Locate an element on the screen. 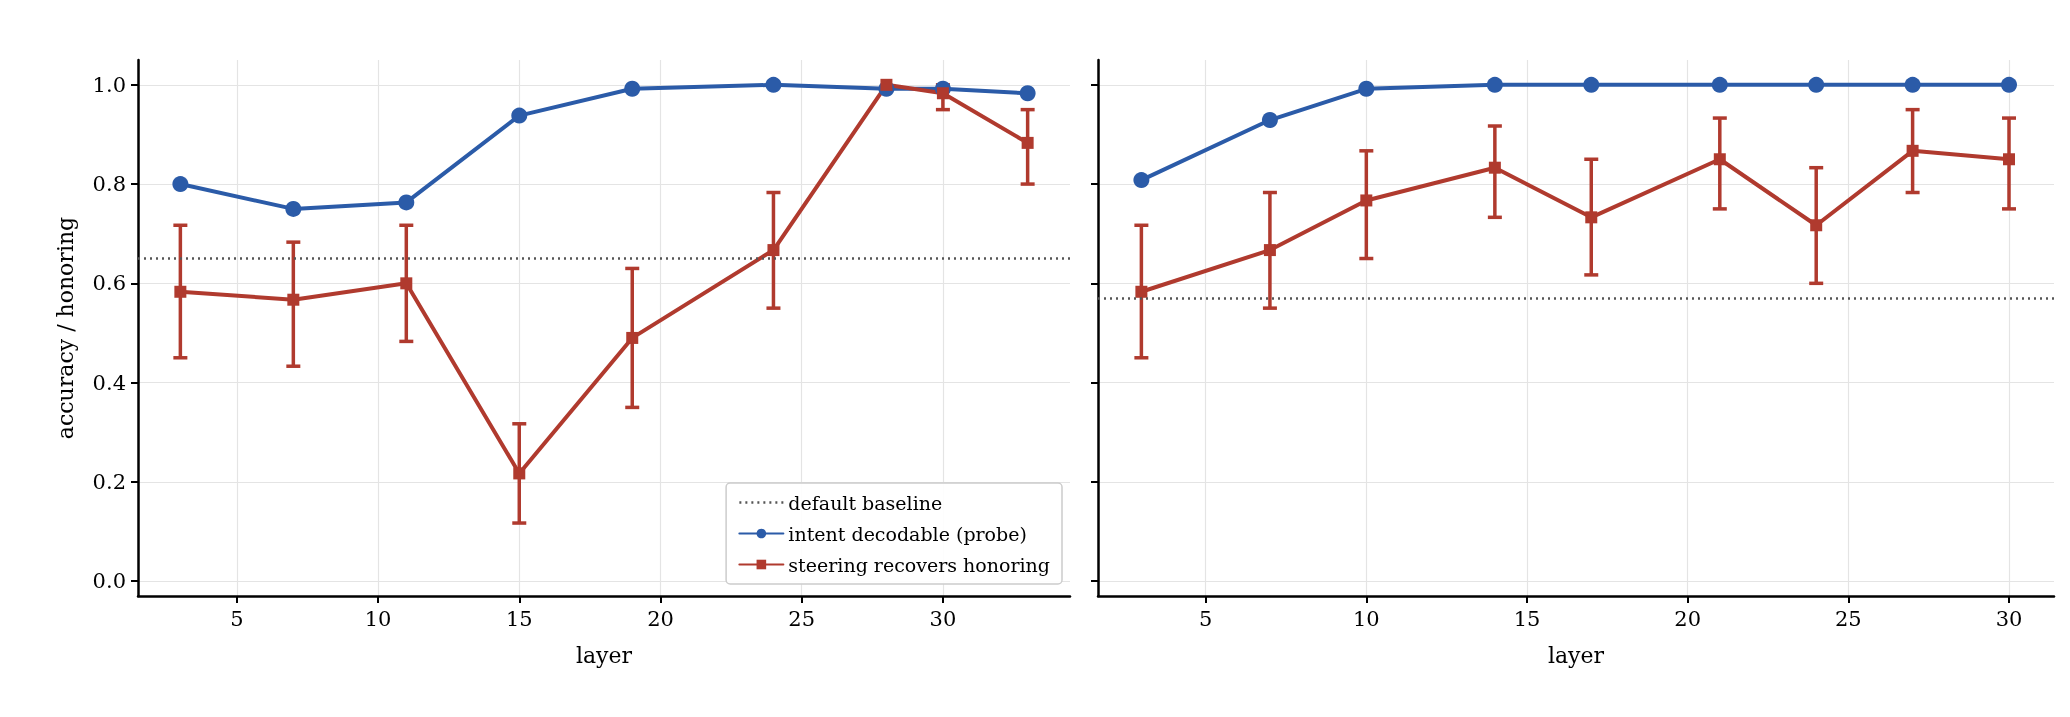  y-tick-label: 0.0 is located at coordinates (109, 581).